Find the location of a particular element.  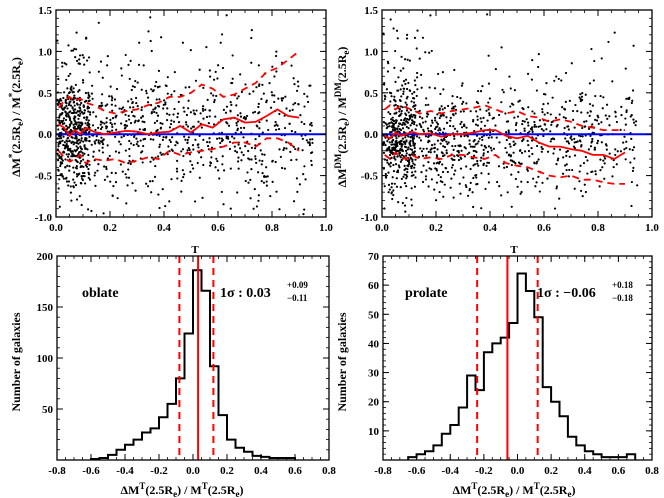

y-tick-label: 20 is located at coordinates (374, 403).